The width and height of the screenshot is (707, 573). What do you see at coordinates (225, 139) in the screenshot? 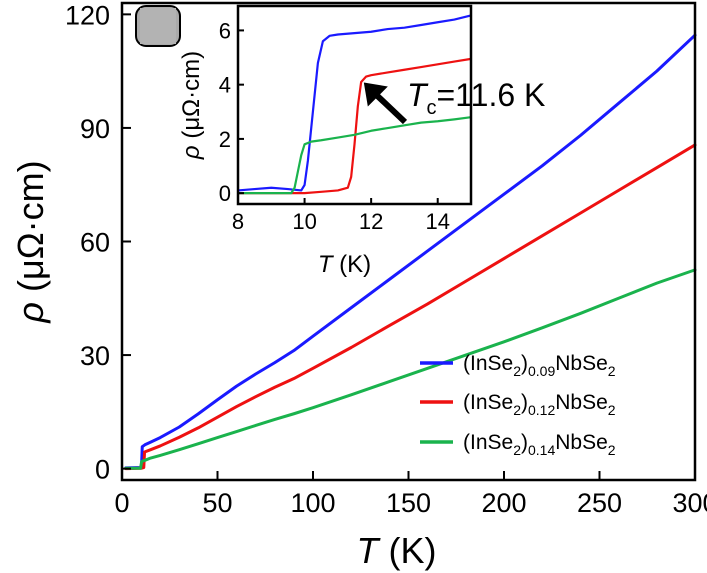
I see `inset-y-tick-label: 2` at bounding box center [225, 139].